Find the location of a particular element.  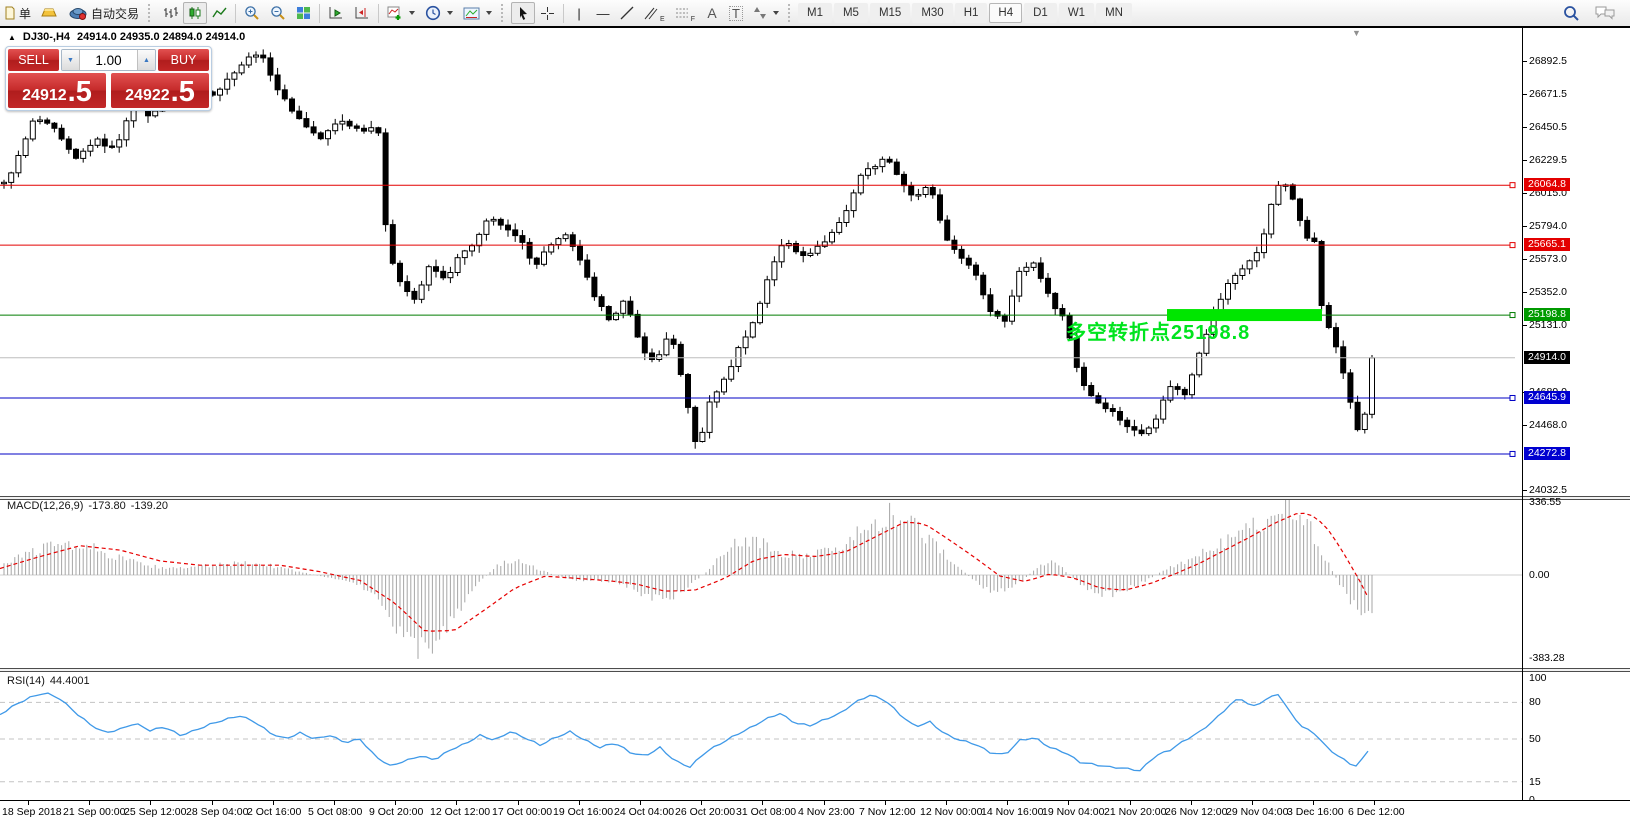

bar-chart-button is located at coordinates (170, 13).